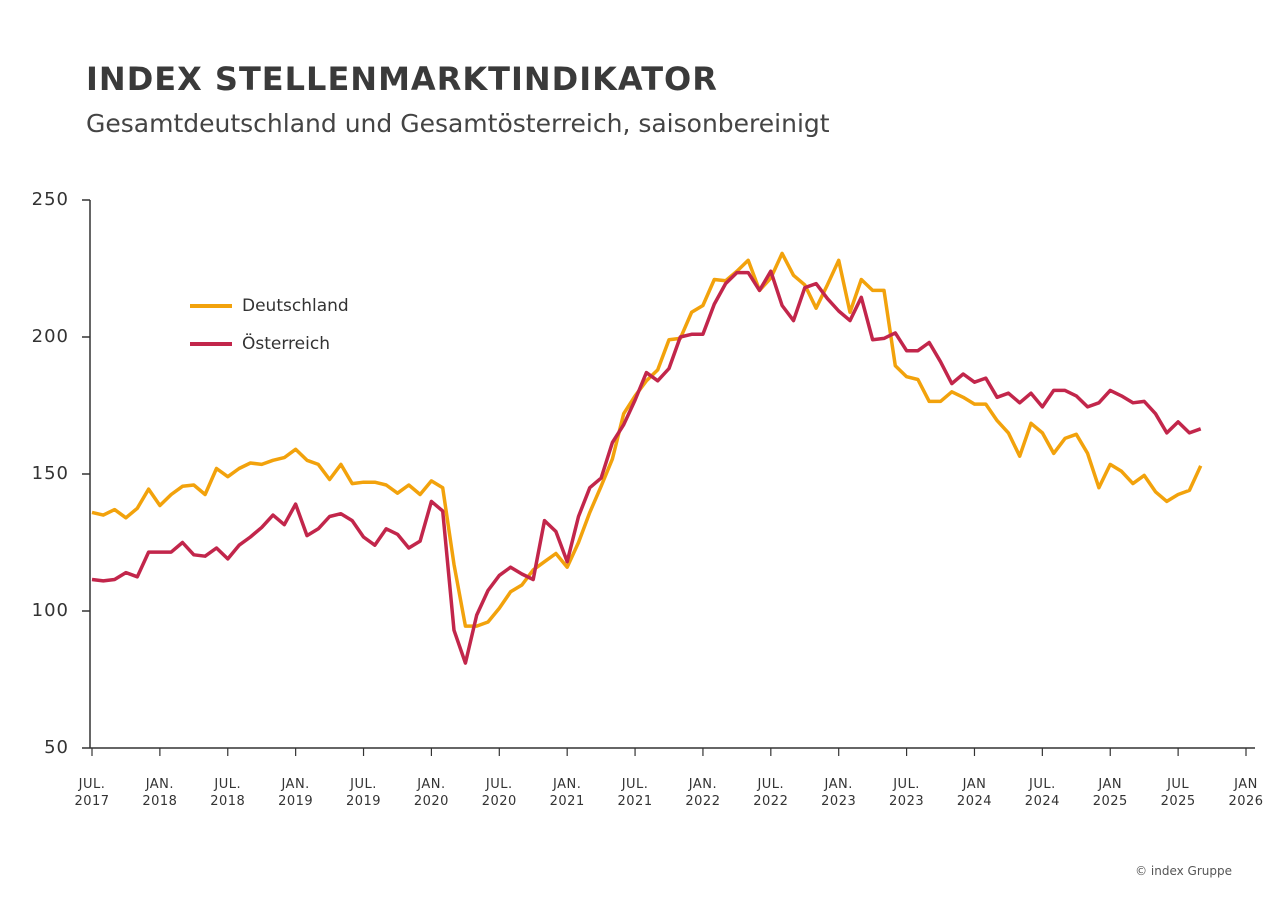 This screenshot has width=1280, height=905. What do you see at coordinates (635, 793) in the screenshot?
I see `x-tick-label: JUL. 2021` at bounding box center [635, 793].